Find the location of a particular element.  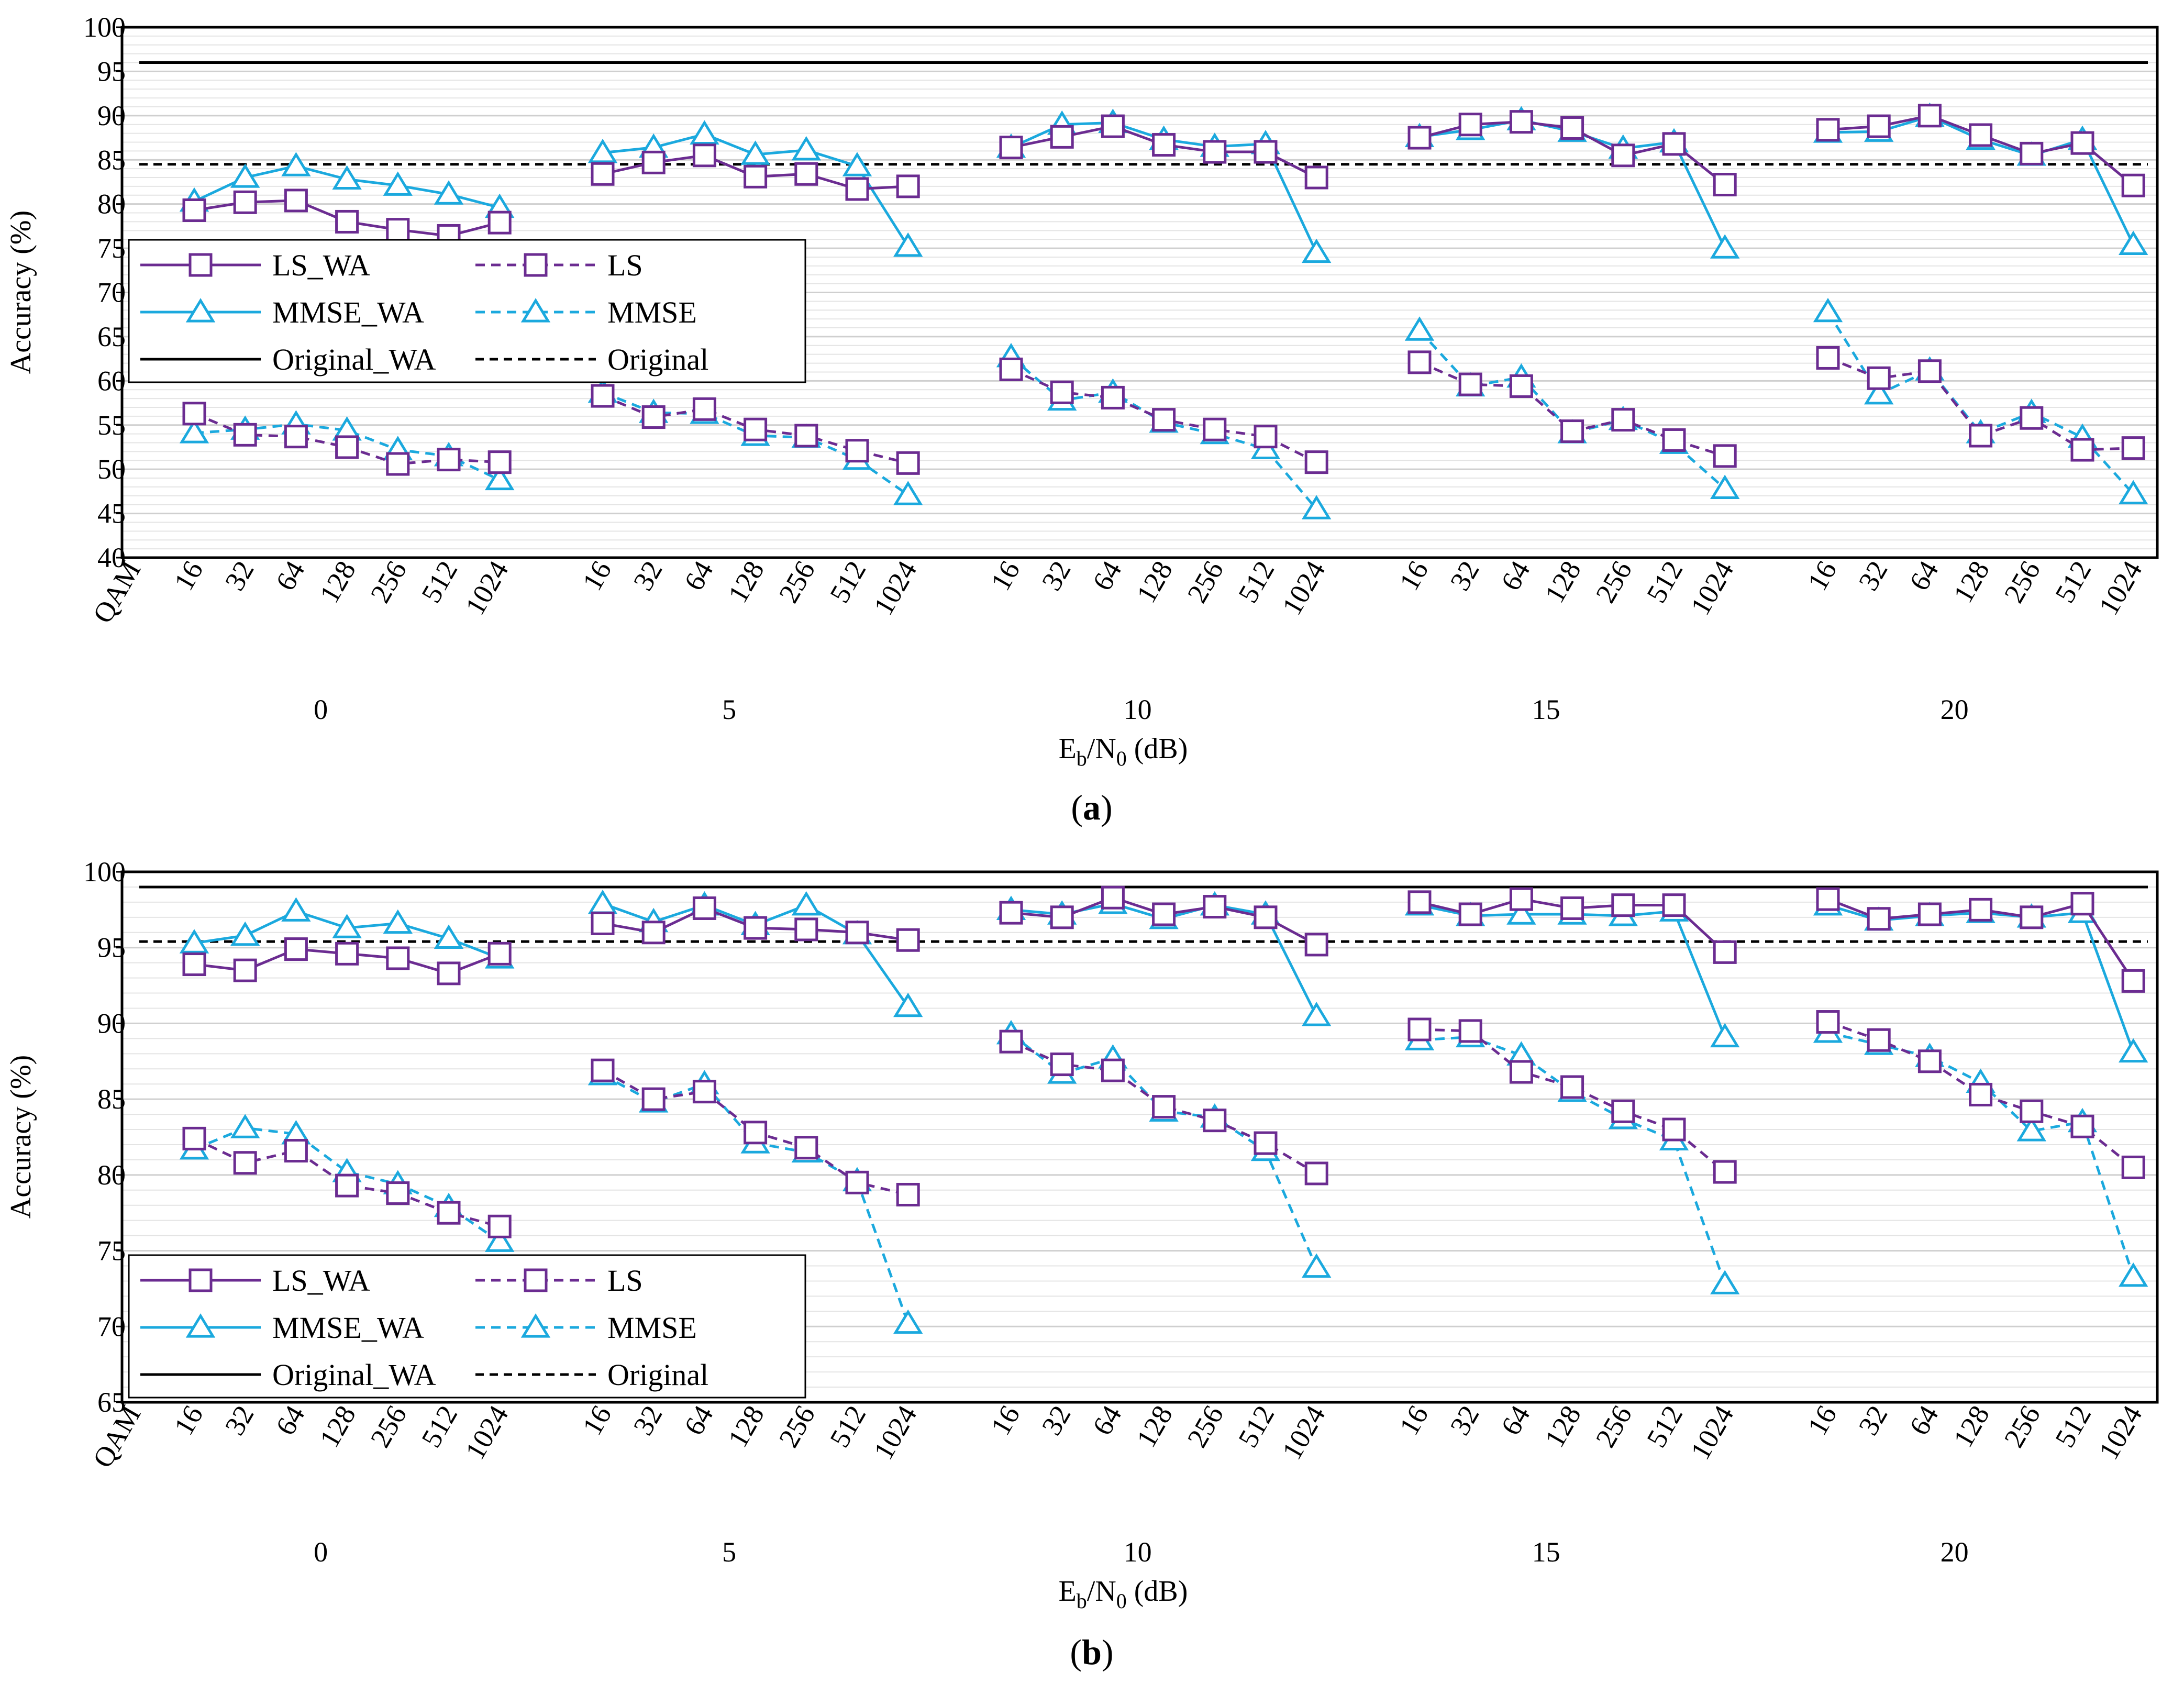

snr-group-label: 15 is located at coordinates (1546, 1552).